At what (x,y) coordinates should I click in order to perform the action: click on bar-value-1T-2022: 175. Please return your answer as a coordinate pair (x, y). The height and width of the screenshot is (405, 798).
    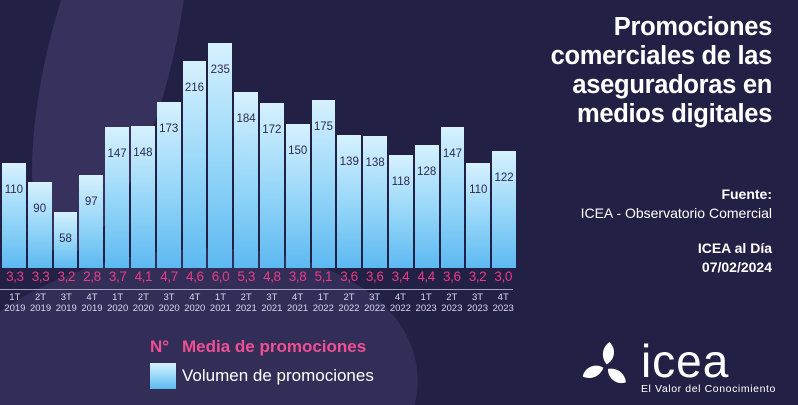
    Looking at the image, I should click on (323, 127).